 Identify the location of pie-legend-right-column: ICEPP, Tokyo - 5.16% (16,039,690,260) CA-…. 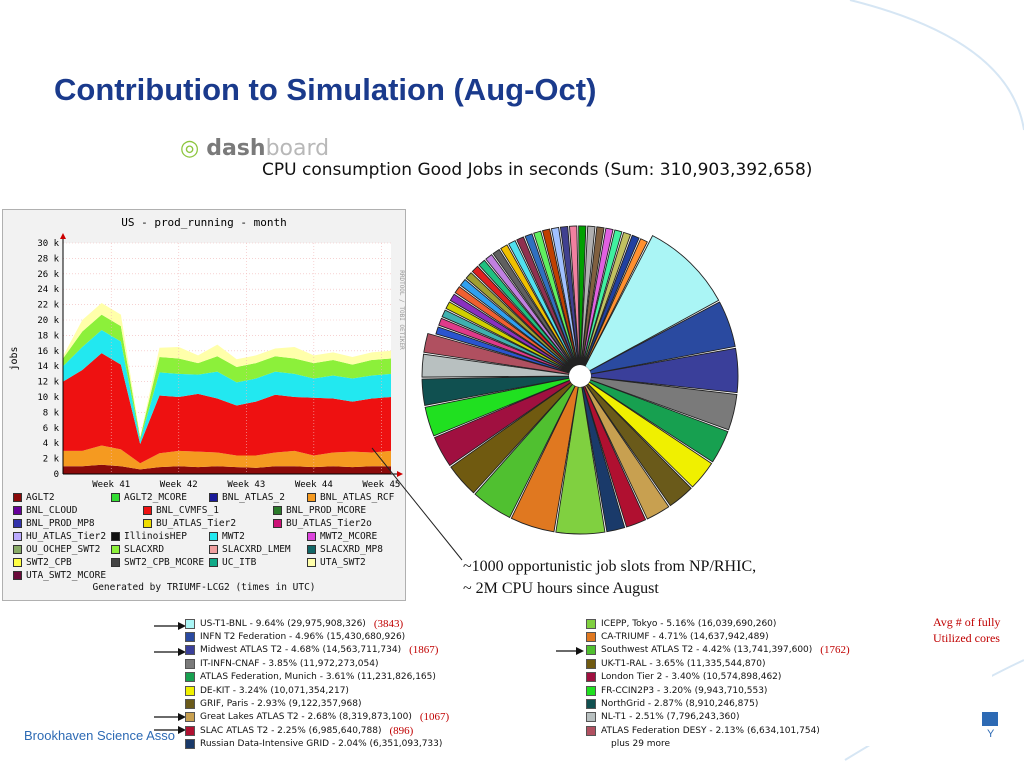
(718, 684).